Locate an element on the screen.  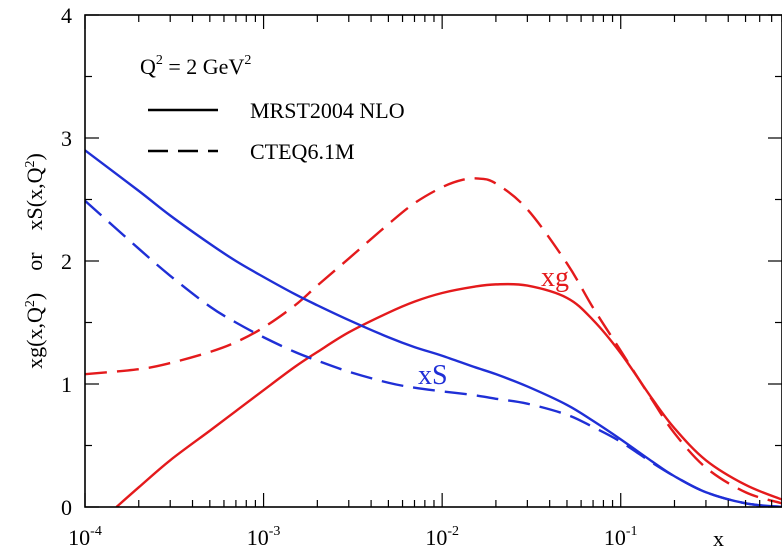
y-label-xg-sup: 2 is located at coordinates (30, 303).